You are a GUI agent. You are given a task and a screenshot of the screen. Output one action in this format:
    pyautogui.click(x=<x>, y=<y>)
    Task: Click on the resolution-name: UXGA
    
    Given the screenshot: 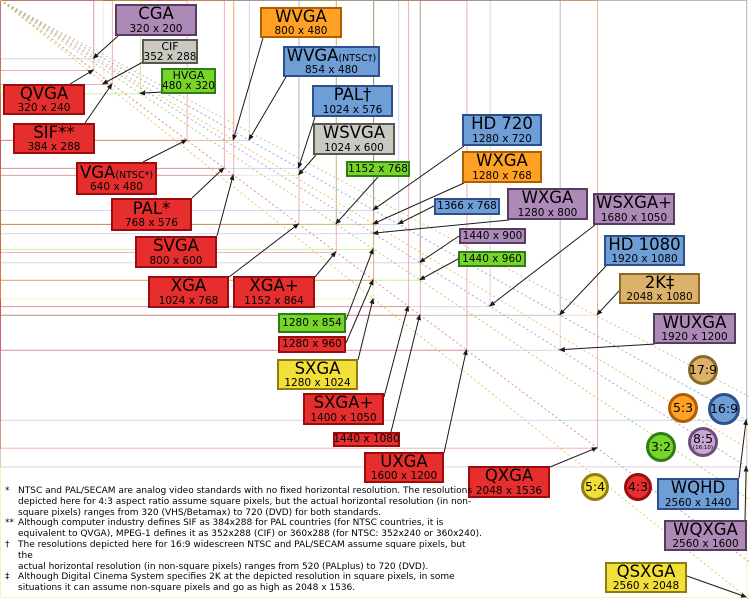 What is the action you would take?
    pyautogui.click(x=404, y=461)
    